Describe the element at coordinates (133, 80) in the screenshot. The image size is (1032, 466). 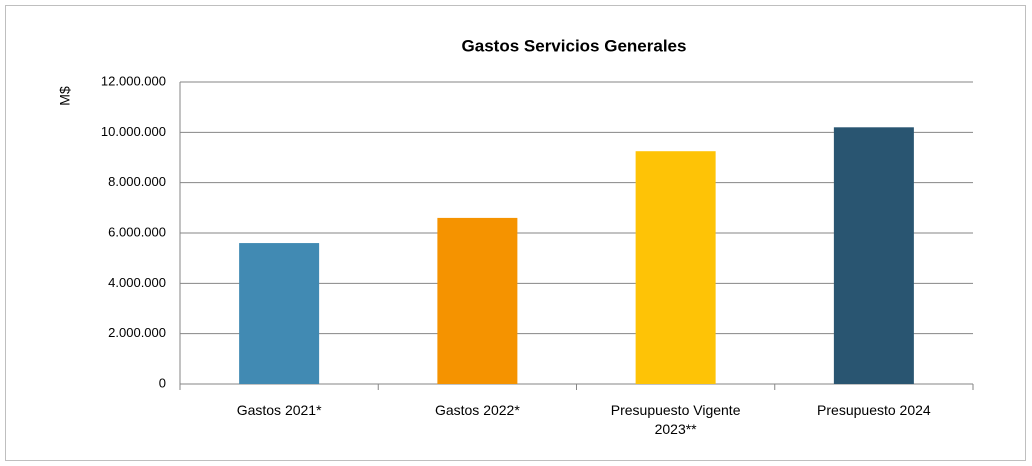
I see `y-tick-label: 12.000.000` at that location.